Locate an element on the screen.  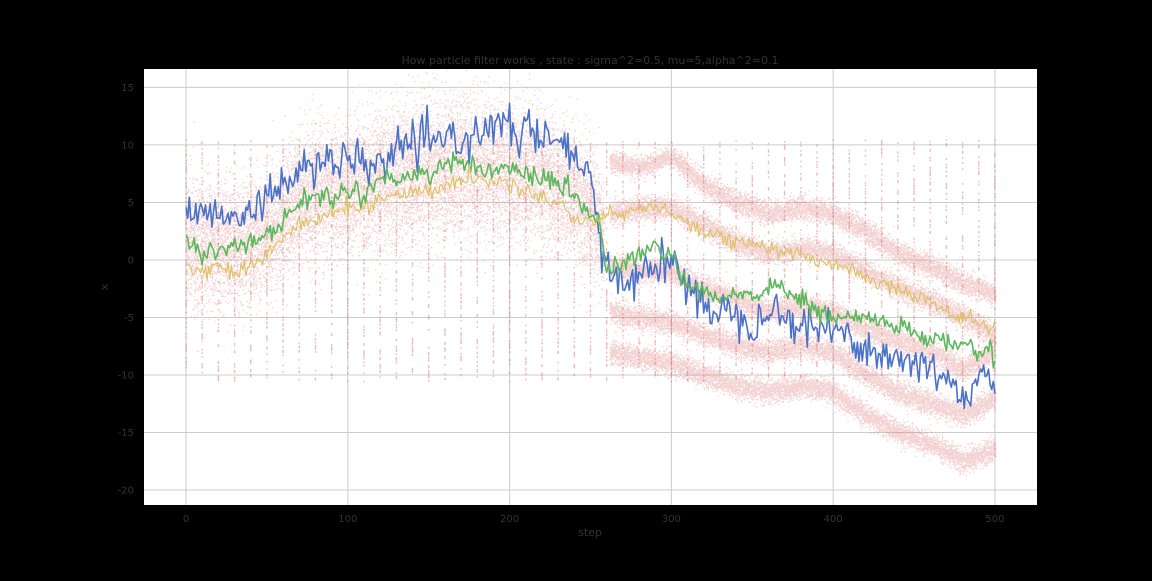
x-tick-label: 500 is located at coordinates (994, 519).